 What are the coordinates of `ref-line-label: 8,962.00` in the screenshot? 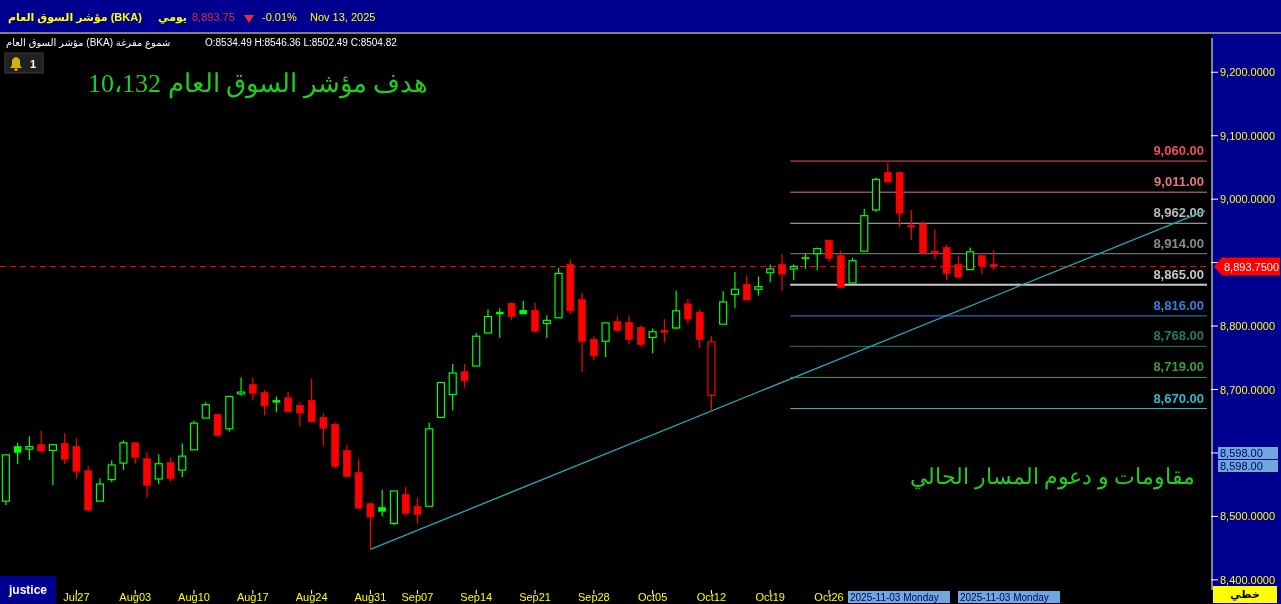 It's located at (1178, 213).